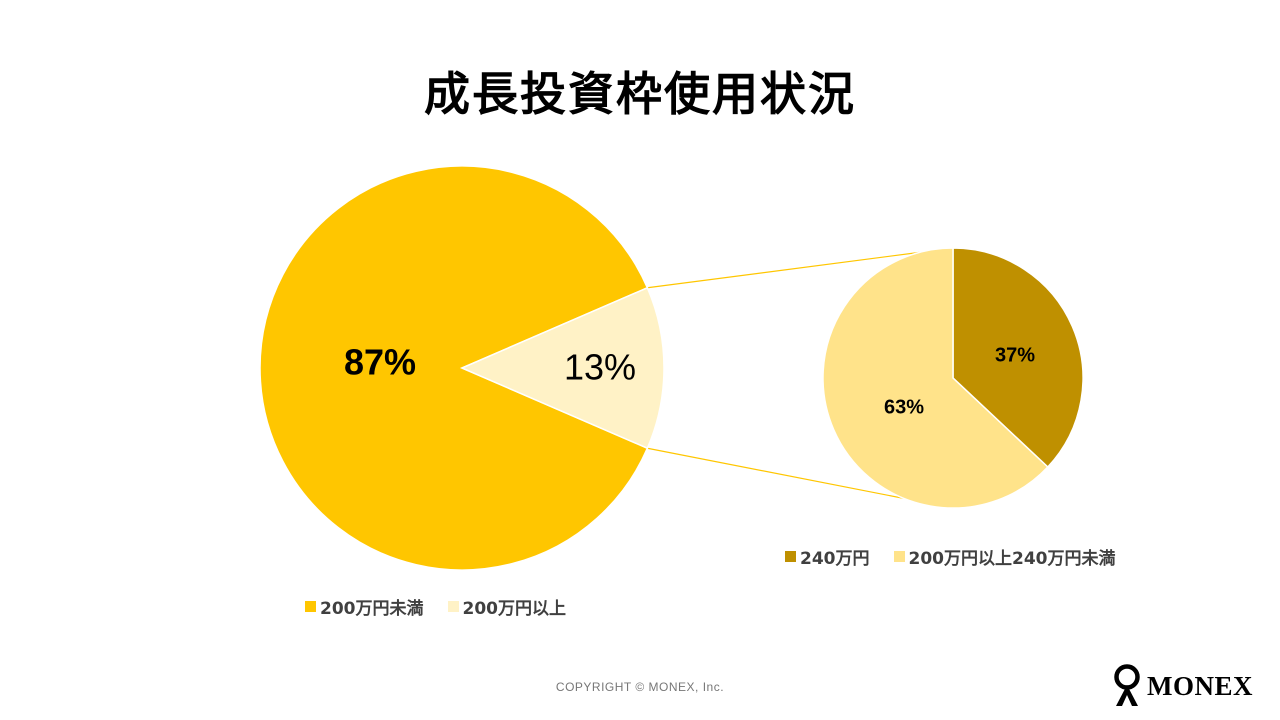 The image size is (1280, 720). What do you see at coordinates (1200, 685) in the screenshot?
I see `logo-text: MONEX` at bounding box center [1200, 685].